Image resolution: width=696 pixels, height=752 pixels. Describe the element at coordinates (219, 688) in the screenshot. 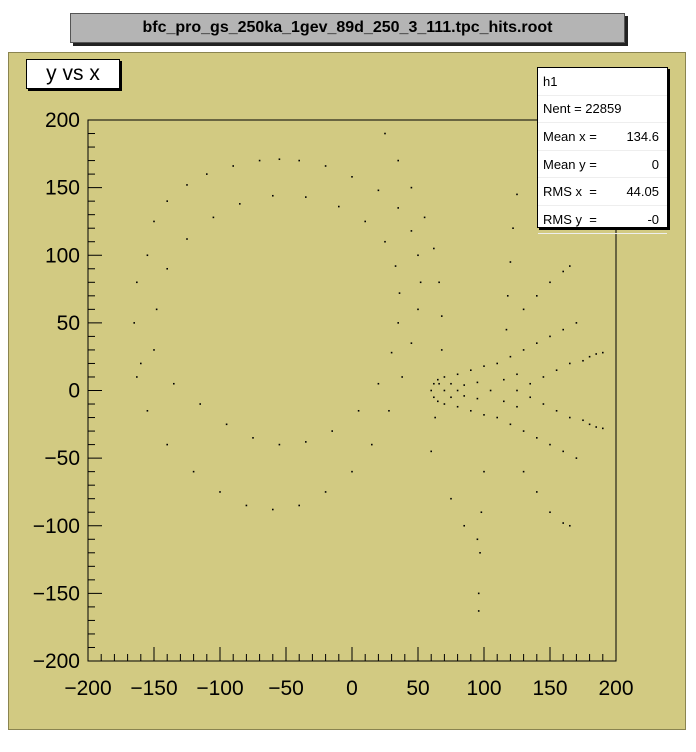

I see `x-tick-label: −100` at that location.